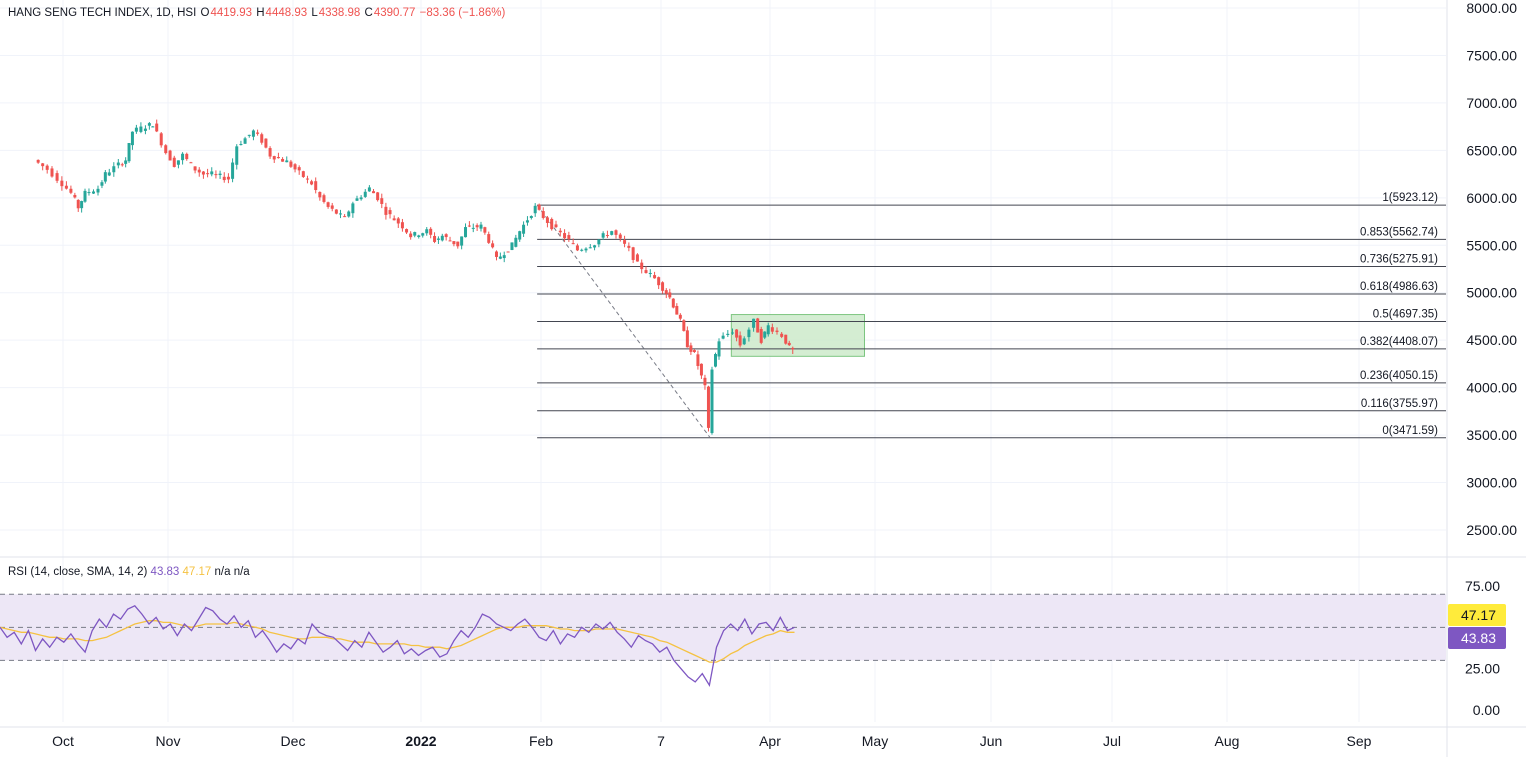 The width and height of the screenshot is (1526, 757). I want to click on rsi-pane, so click(723, 640).